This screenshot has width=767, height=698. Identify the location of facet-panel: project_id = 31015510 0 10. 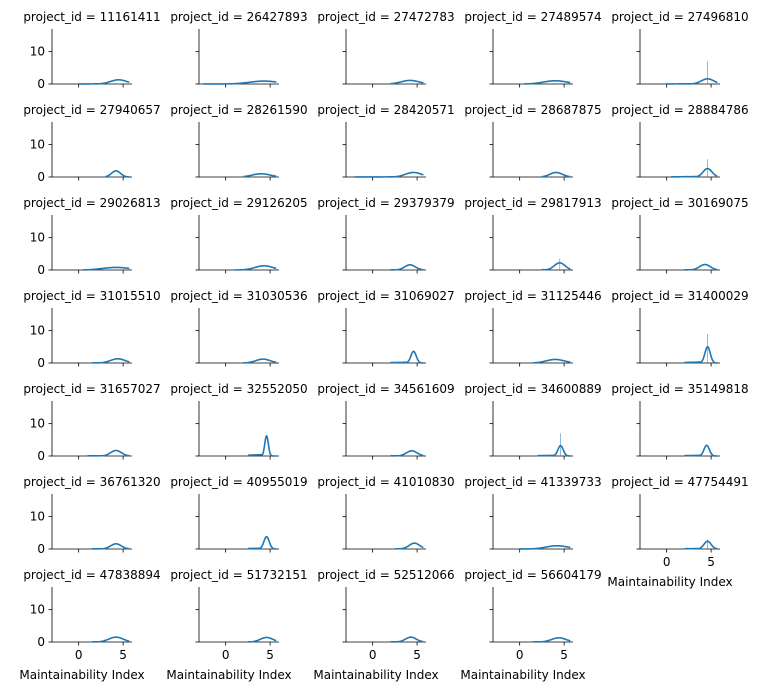
(91, 329).